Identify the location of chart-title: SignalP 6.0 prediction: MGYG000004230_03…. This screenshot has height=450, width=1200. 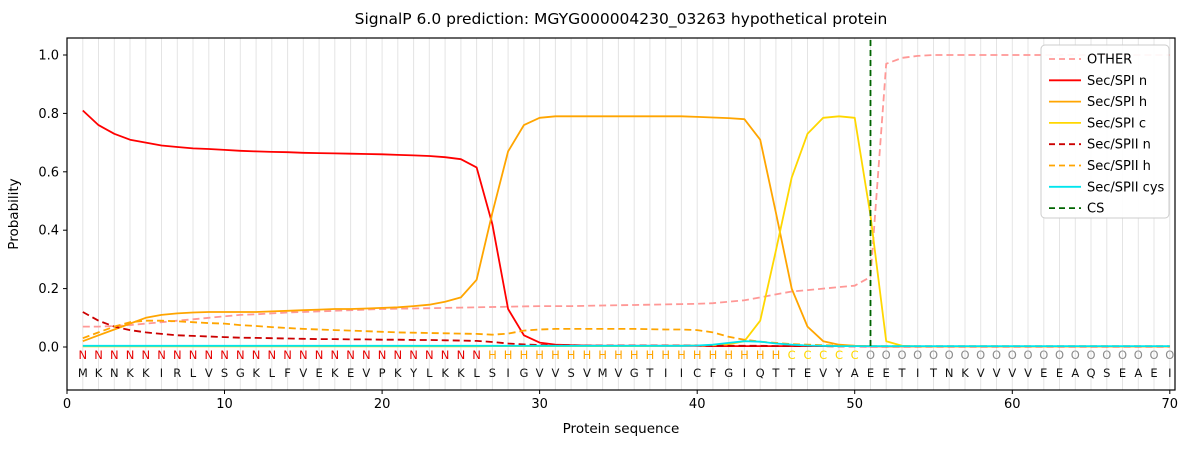
(621, 19).